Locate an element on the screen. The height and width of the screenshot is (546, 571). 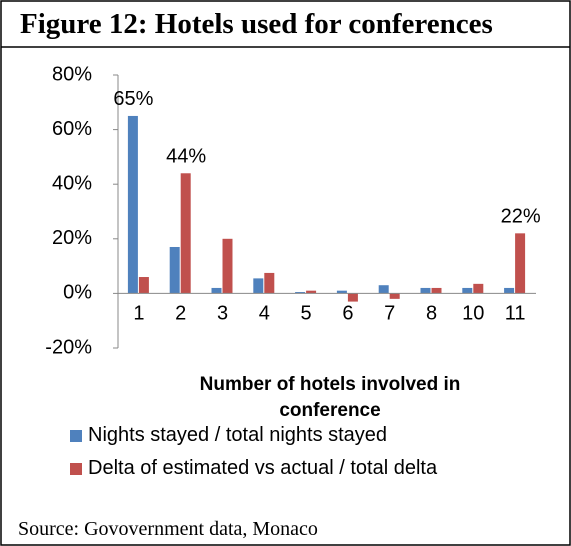
legend-label: Nights stayed / total nights stayed is located at coordinates (238, 435).